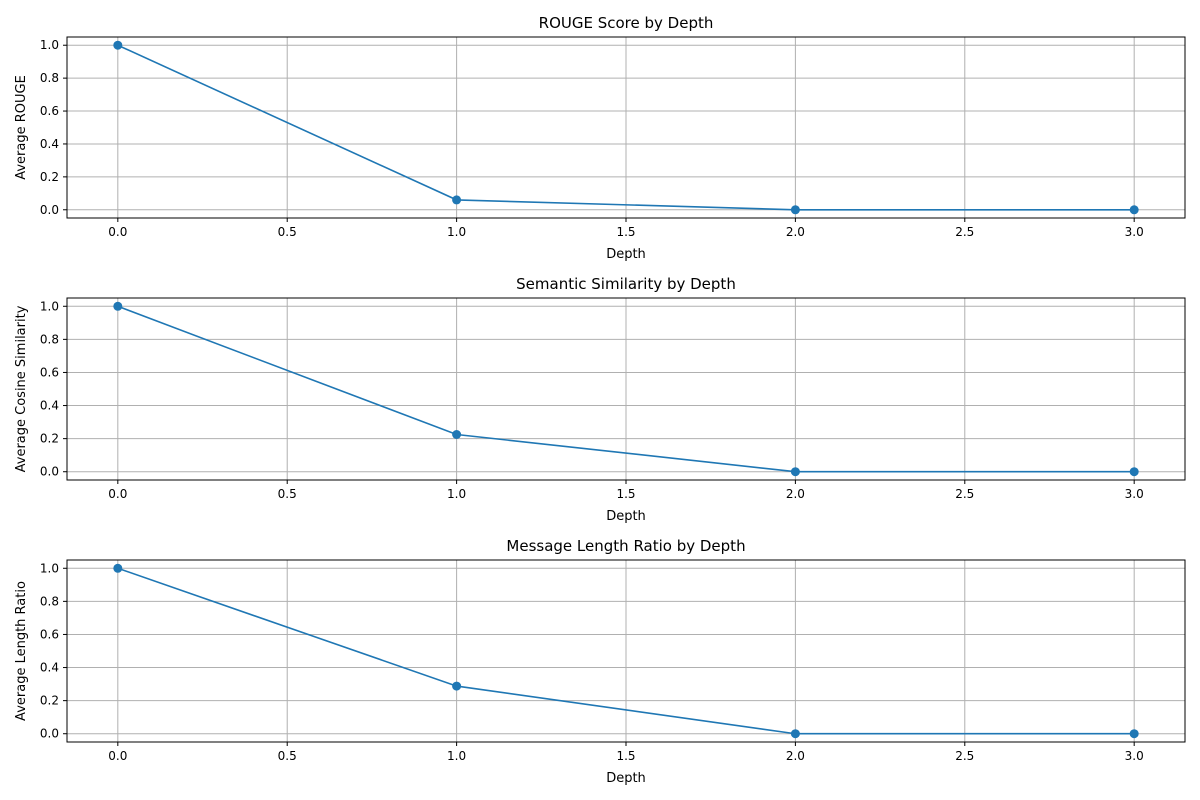 The height and width of the screenshot is (800, 1200). Describe the element at coordinates (625, 546) in the screenshot. I see `chart-title: Message Length Ratio by Depth` at that location.